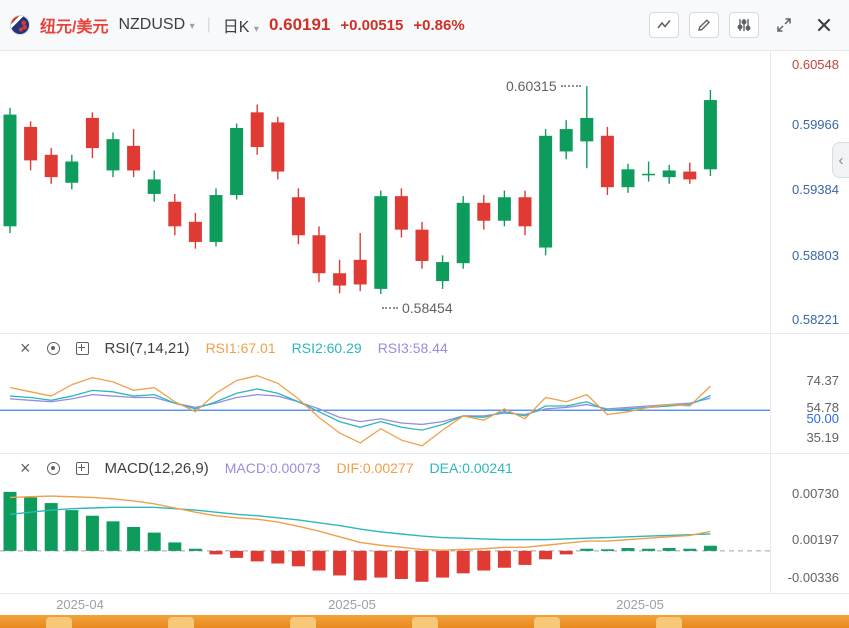  I want to click on date-tick: 2025-04, so click(80, 604).